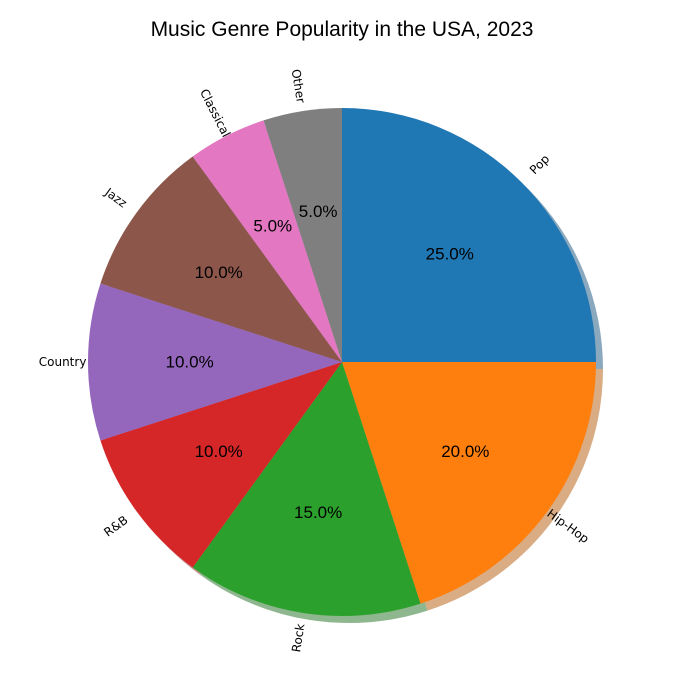 This screenshot has height=700, width=700. I want to click on slice-rock, so click(306, 489).